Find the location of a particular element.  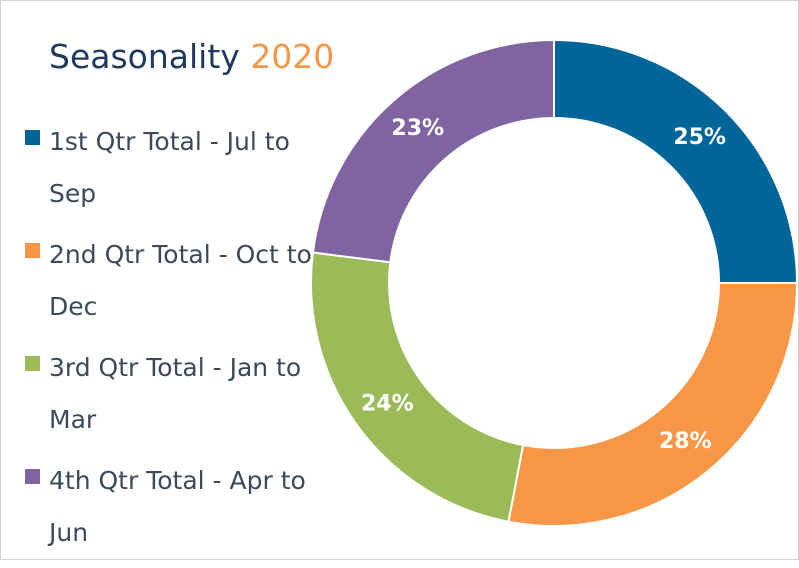

chart-title: Seasonality 2020 is located at coordinates (191, 56).